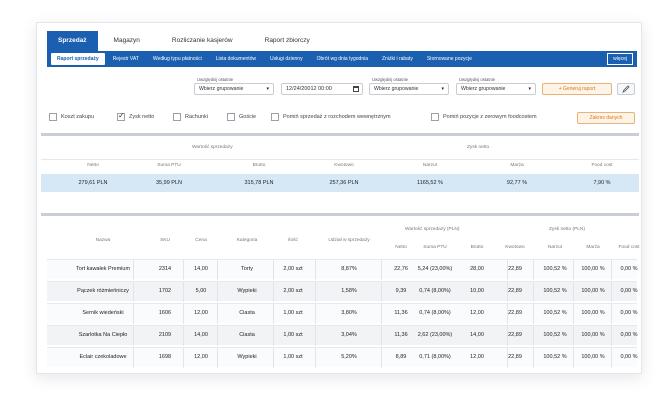 This screenshot has height=418, width=658. What do you see at coordinates (620, 59) in the screenshot?
I see `more-button: więcej` at bounding box center [620, 59].